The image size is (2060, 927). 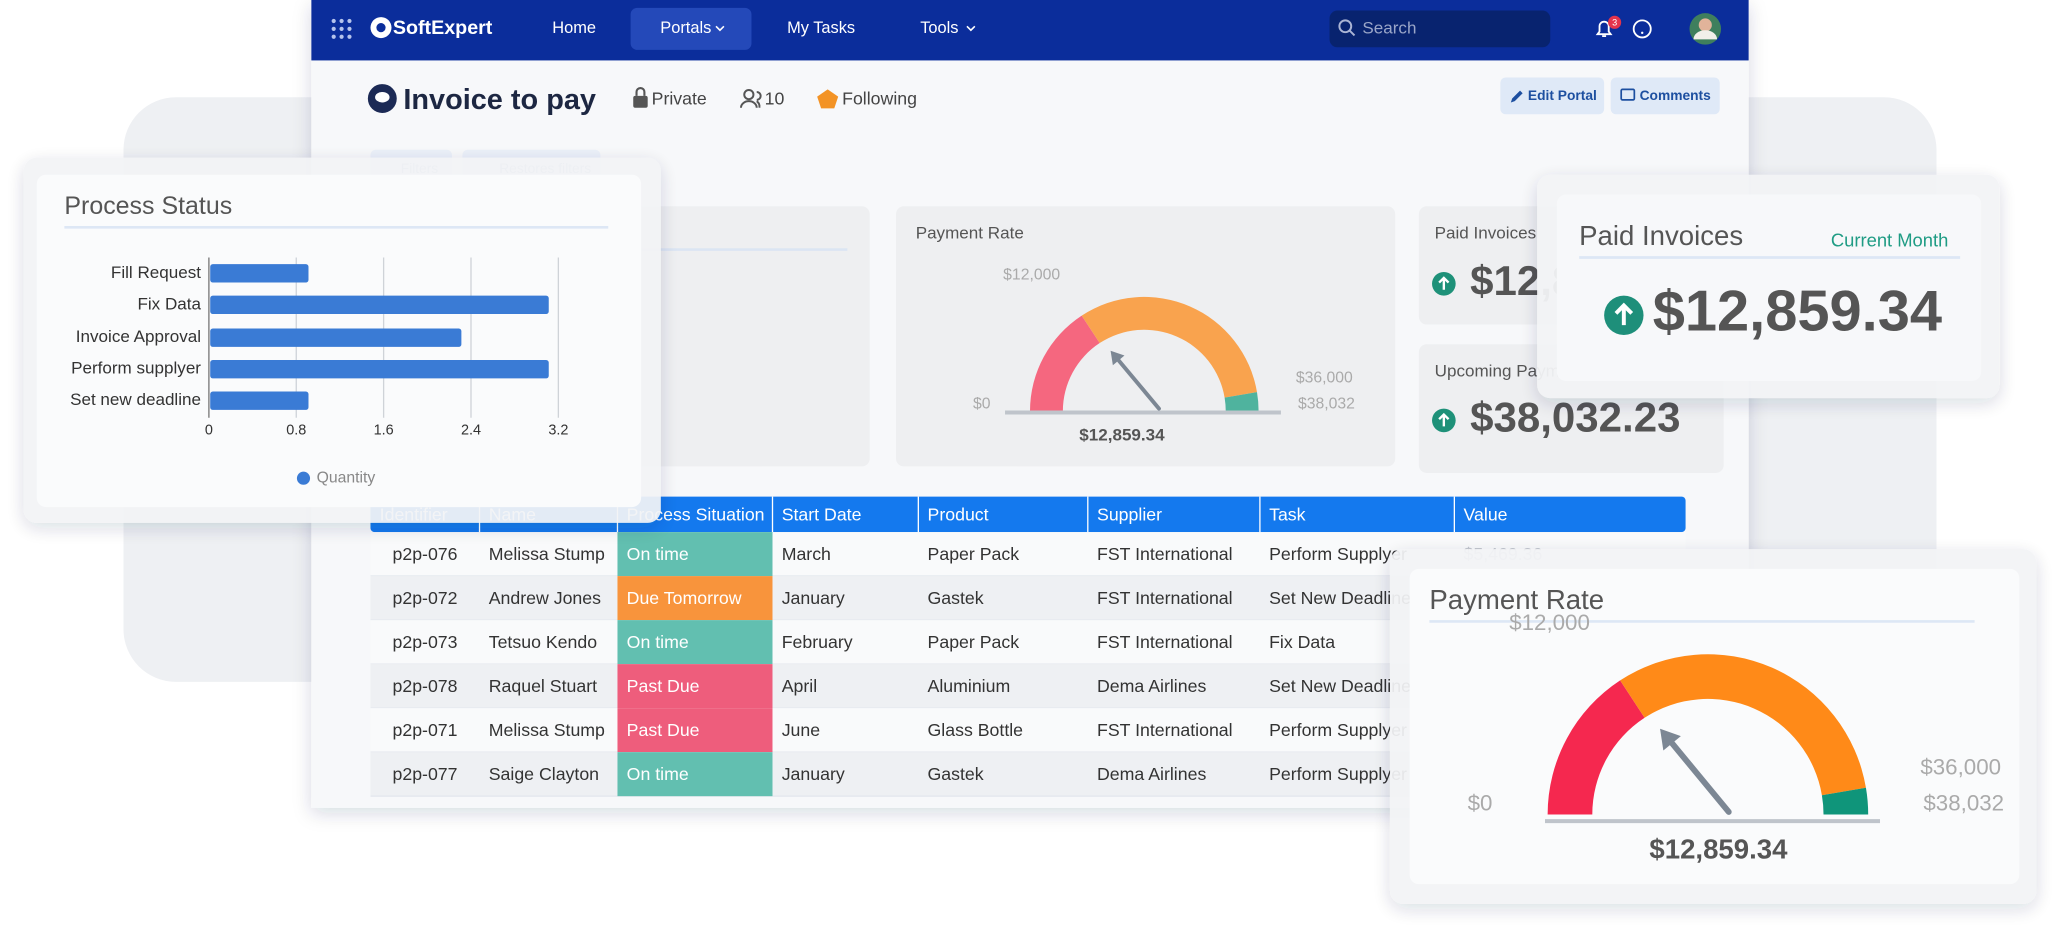 I want to click on status: Due Tomorrow, so click(x=684, y=598).